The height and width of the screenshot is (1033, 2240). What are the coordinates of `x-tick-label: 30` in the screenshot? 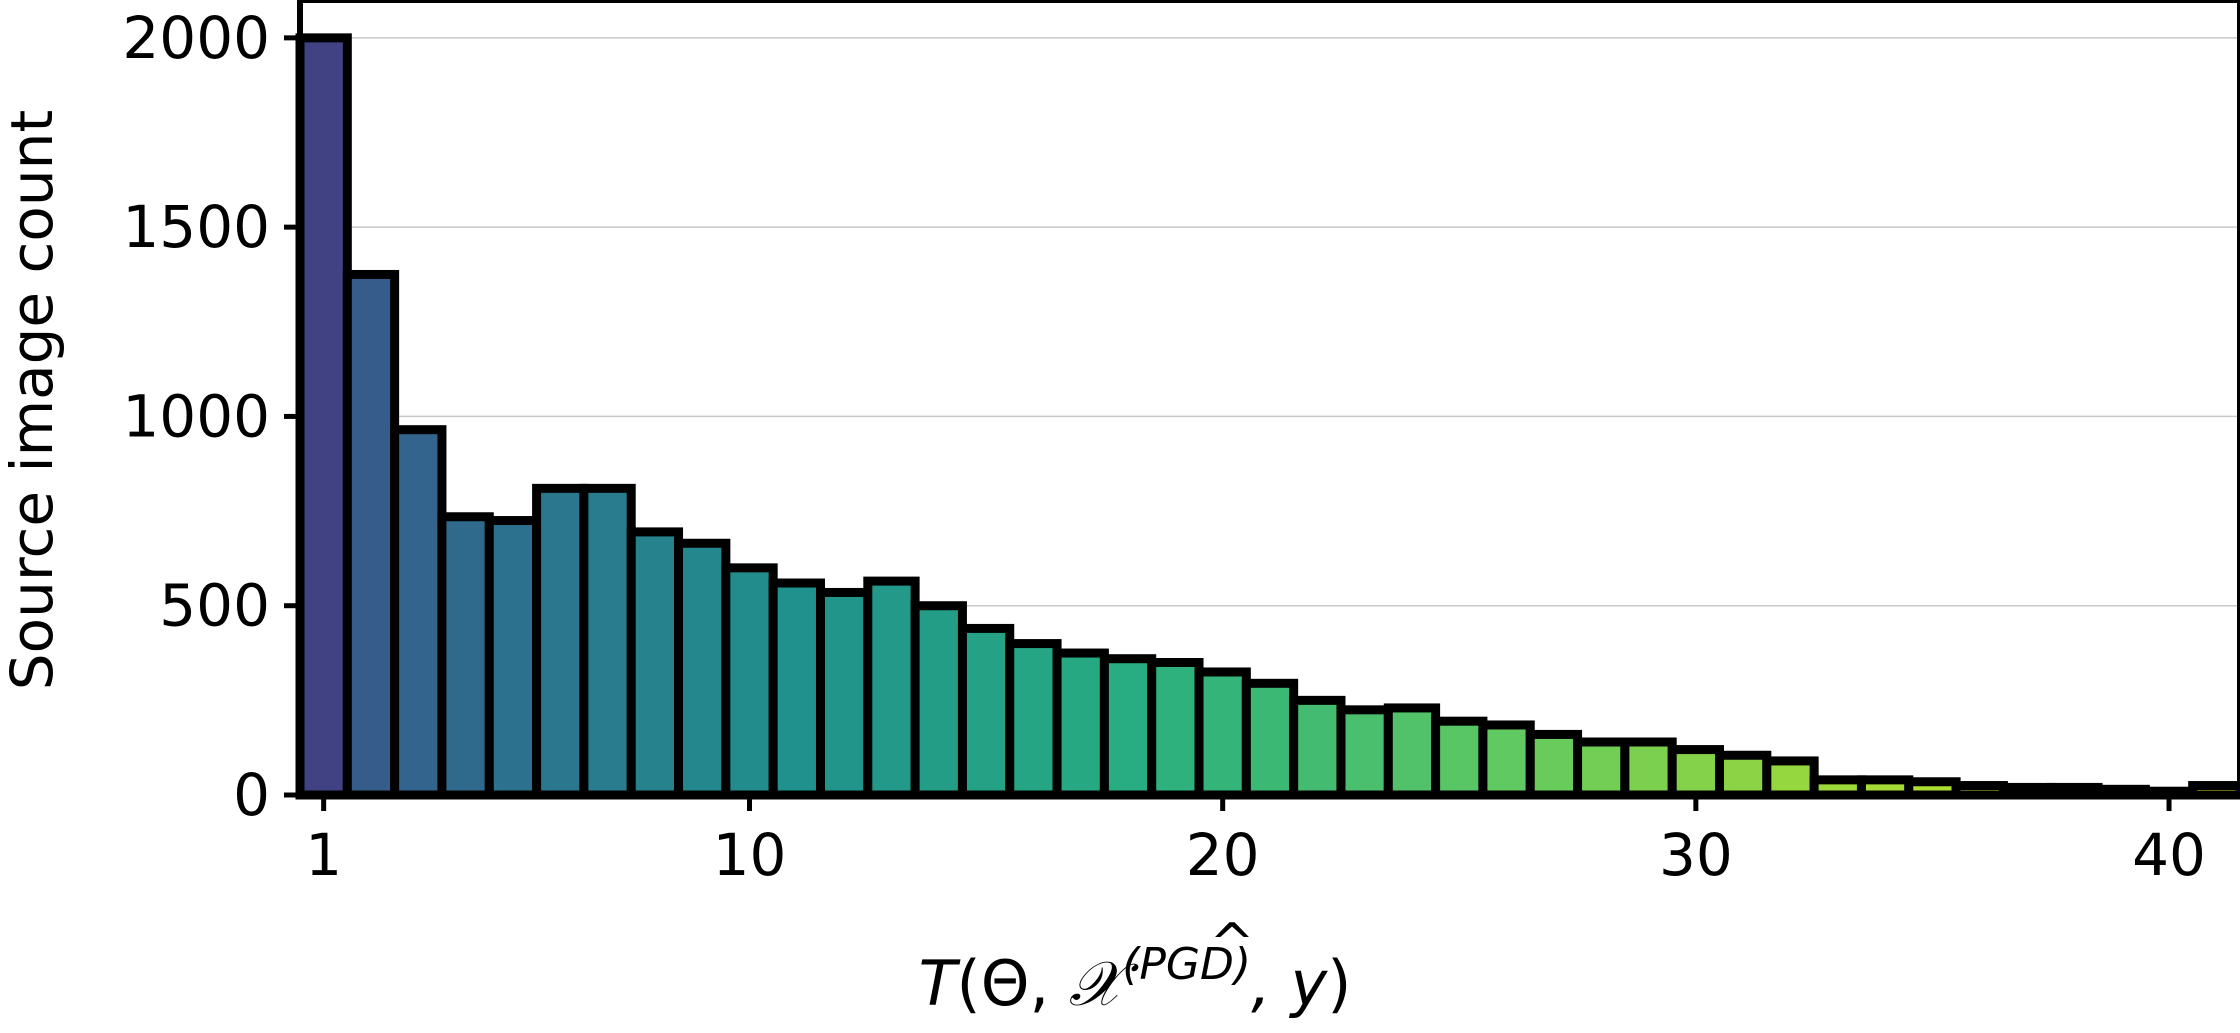 It's located at (1696, 855).